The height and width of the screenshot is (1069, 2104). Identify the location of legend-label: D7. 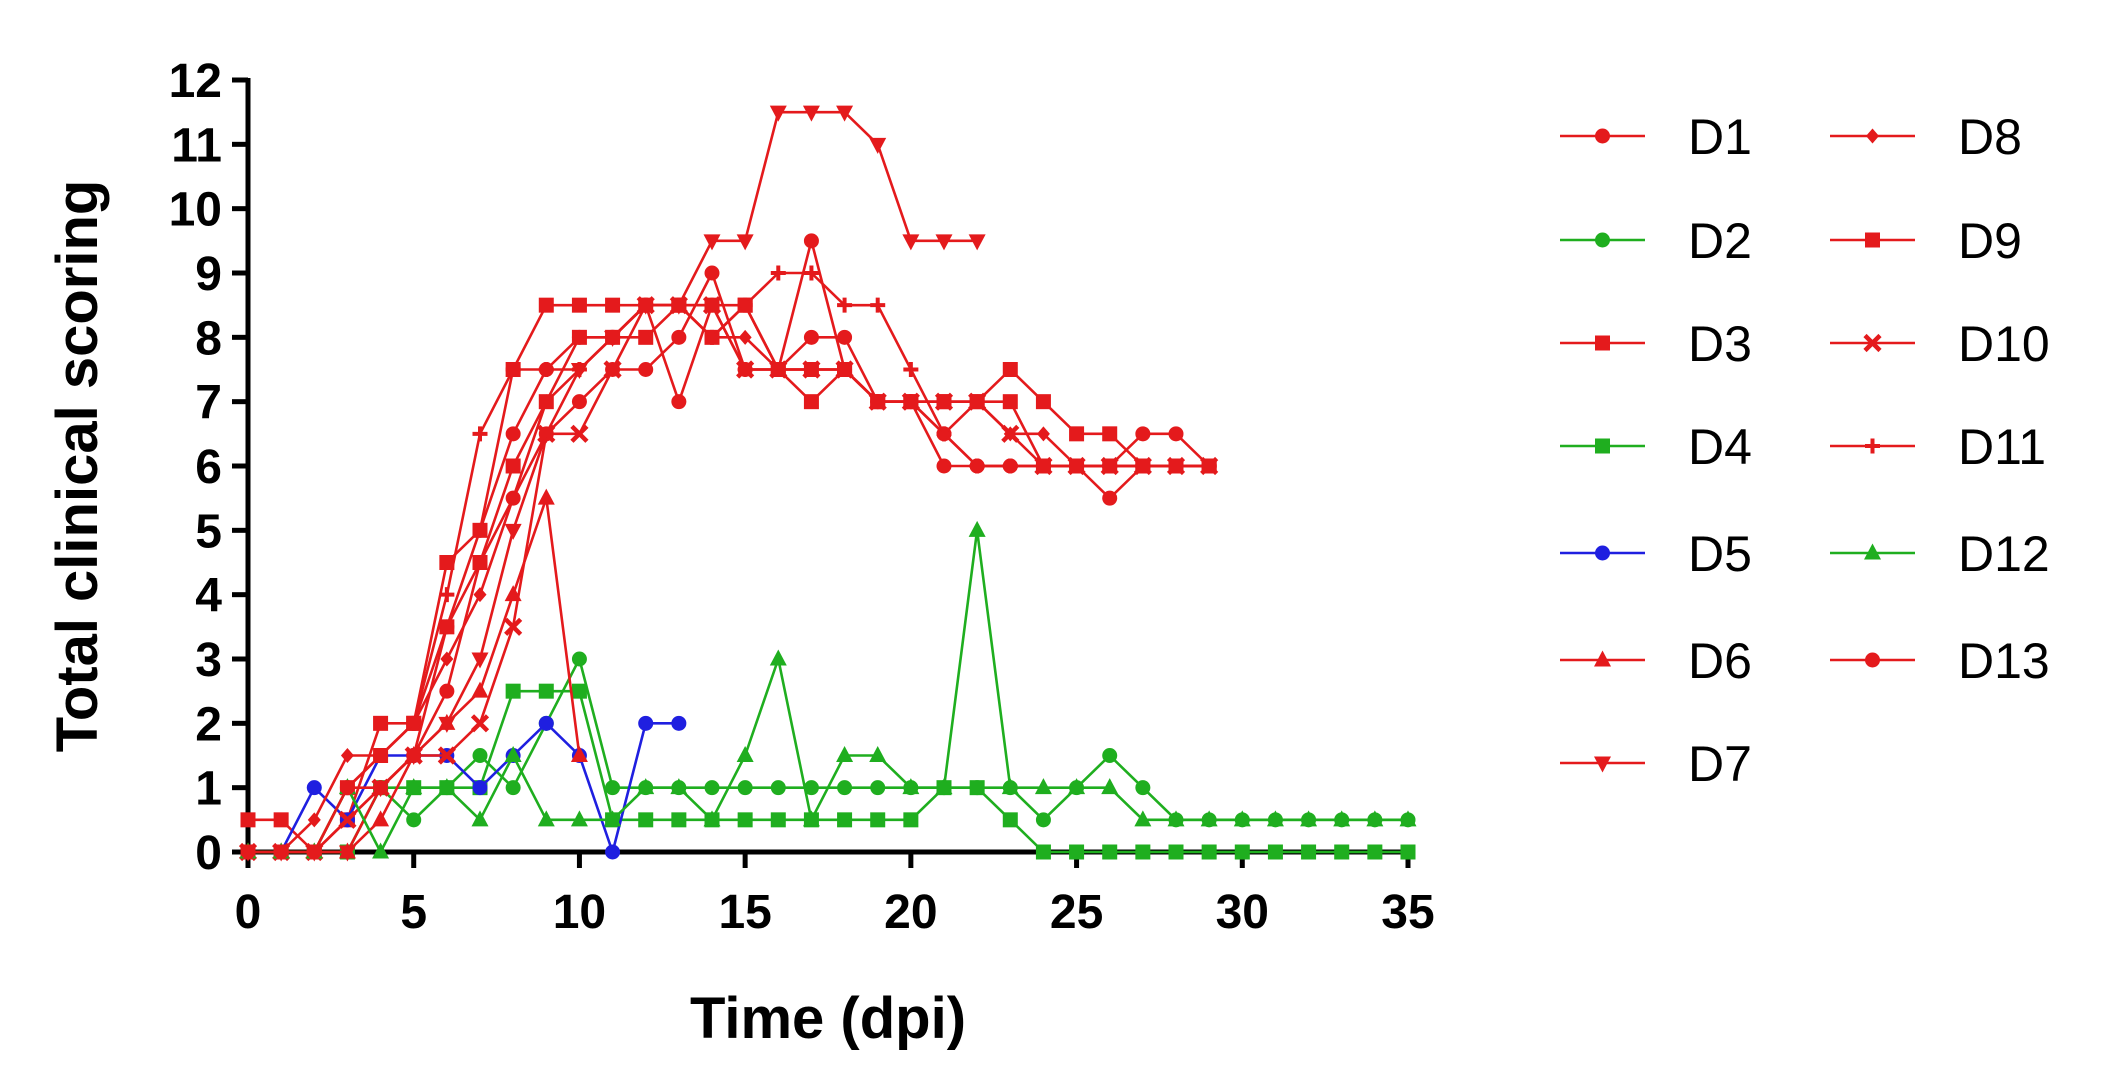
(1720, 764).